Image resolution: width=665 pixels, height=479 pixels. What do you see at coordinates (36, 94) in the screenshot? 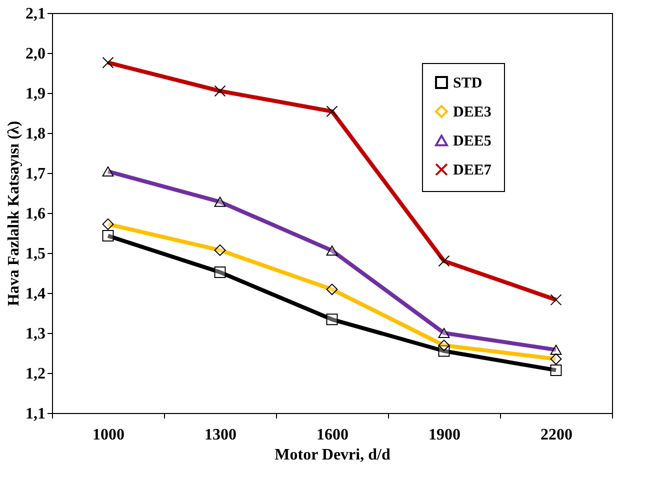
I see `y-tick-label: 1,9` at bounding box center [36, 94].